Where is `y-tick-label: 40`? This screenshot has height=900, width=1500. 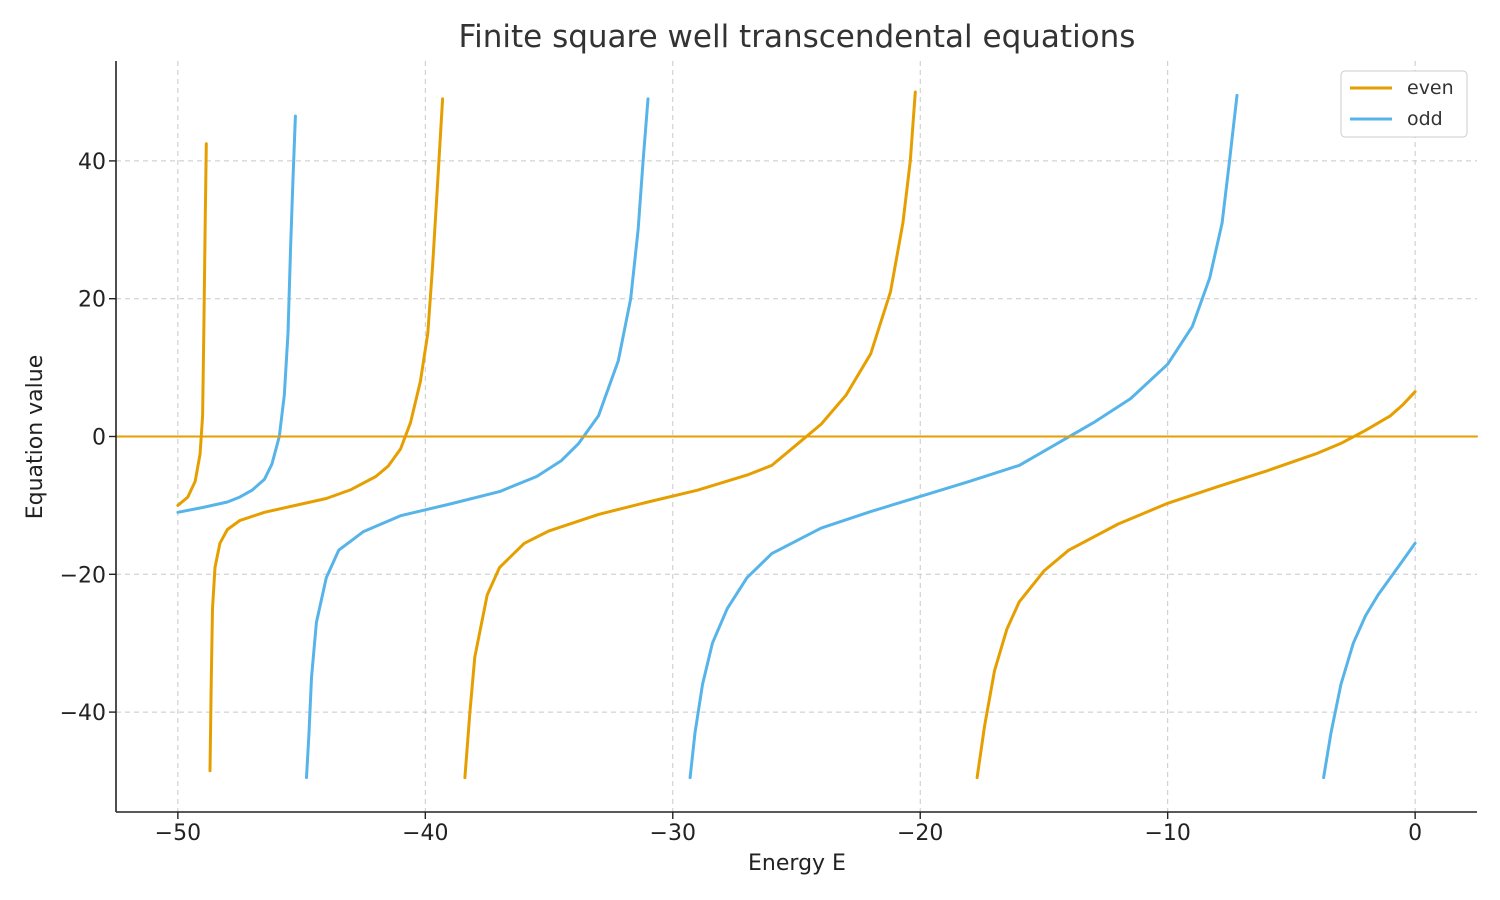 y-tick-label: 40 is located at coordinates (92, 162).